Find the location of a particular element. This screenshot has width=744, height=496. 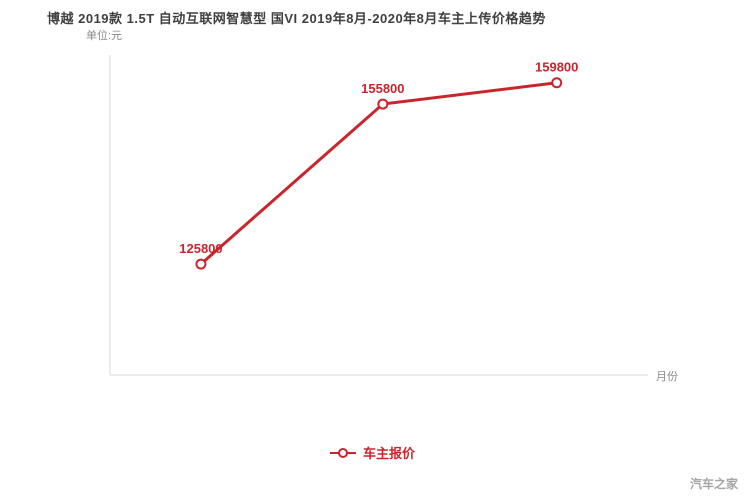

chart-legend: 车主报价 is located at coordinates (372, 452).